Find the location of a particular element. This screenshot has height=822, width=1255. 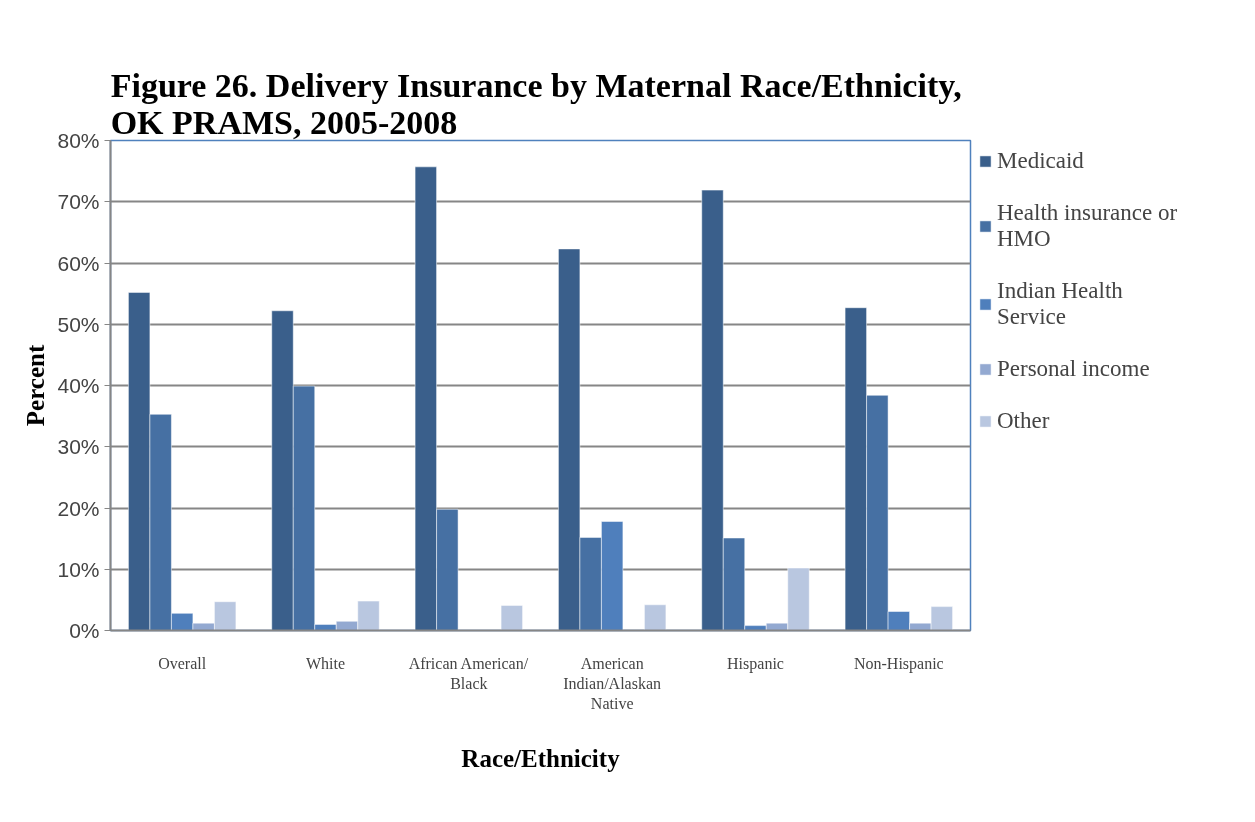

x-tick-label: White is located at coordinates (325, 663).